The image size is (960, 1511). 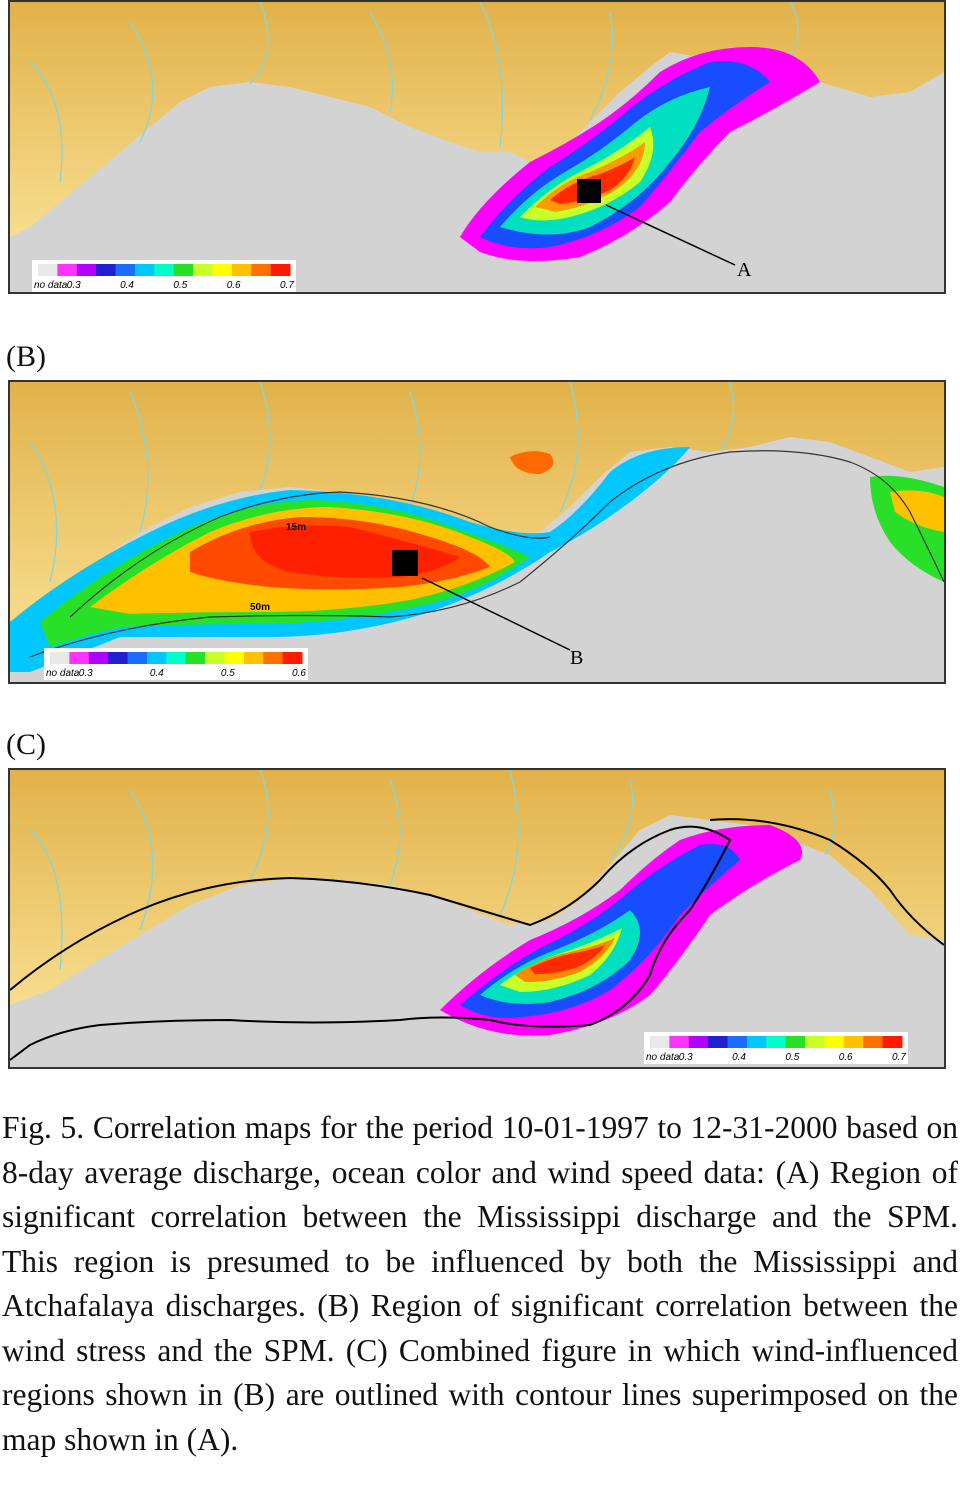 I want to click on colorbar: no data 0.3 0.4 0.5 0.6, so click(x=176, y=664).